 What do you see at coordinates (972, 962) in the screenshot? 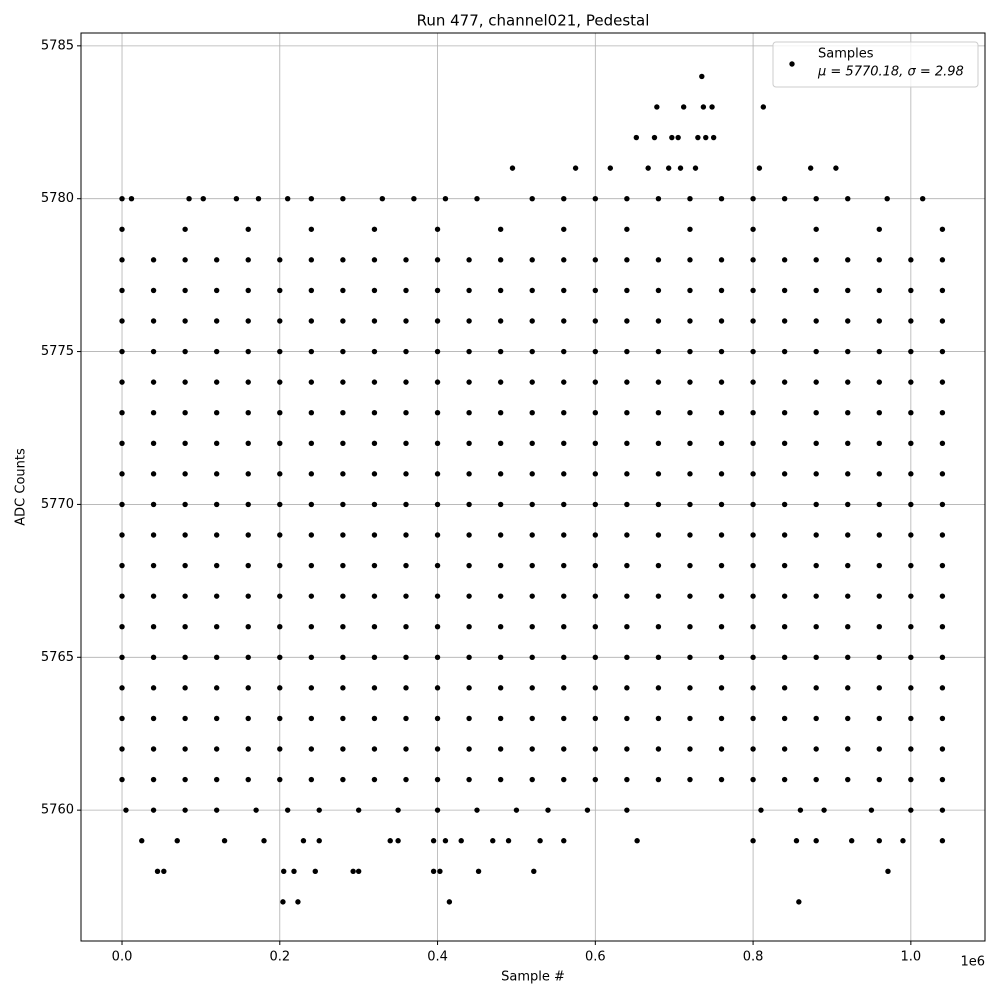
I see `x-offset-label: 1e6` at bounding box center [972, 962].